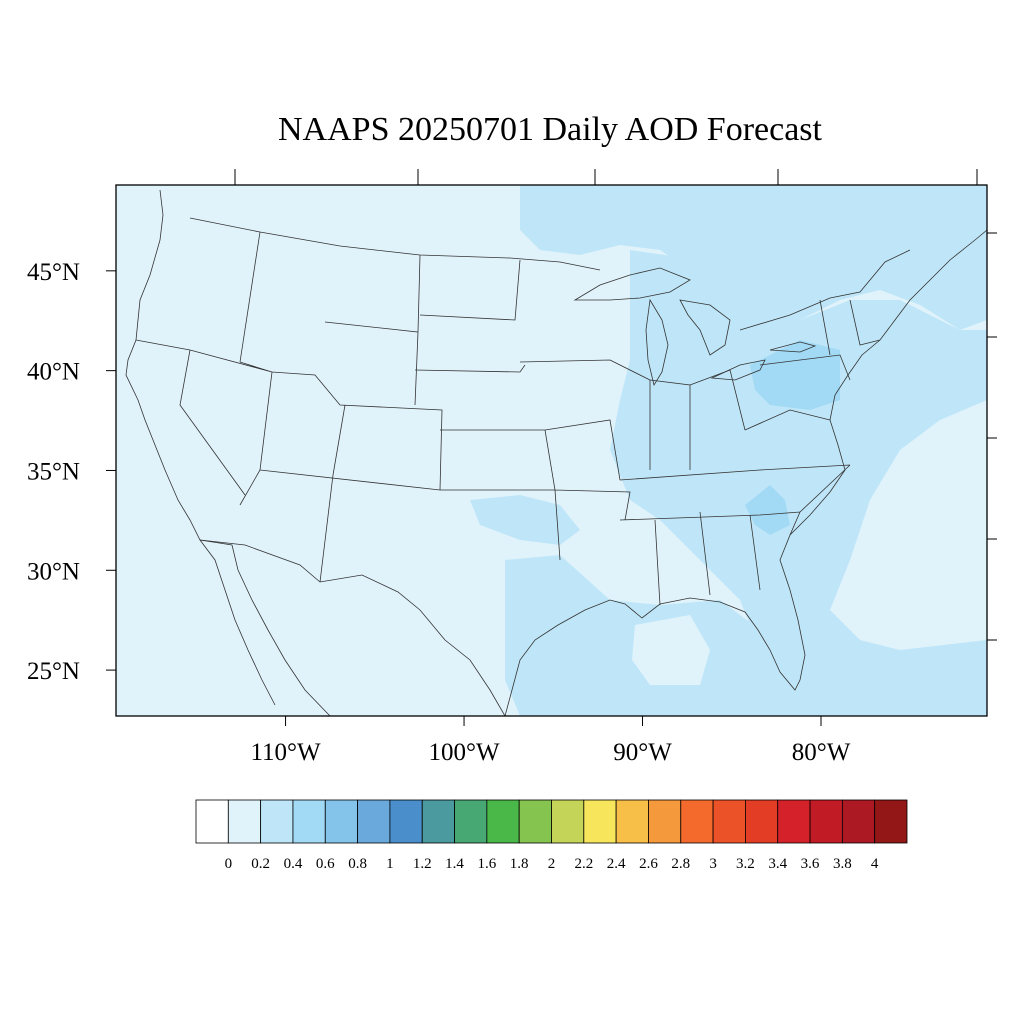 This screenshot has width=1024, height=1024. I want to click on colorbar-label: 0.4, so click(293, 864).